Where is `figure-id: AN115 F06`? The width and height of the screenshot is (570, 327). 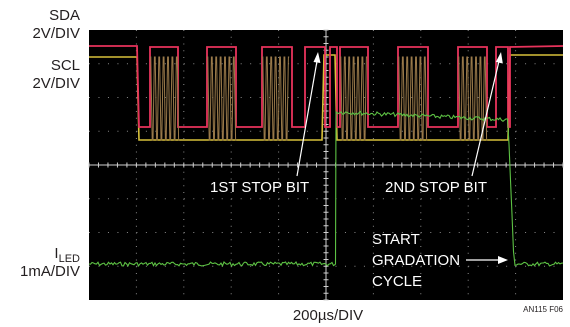
figure-id: AN115 F06 is located at coordinates (543, 309).